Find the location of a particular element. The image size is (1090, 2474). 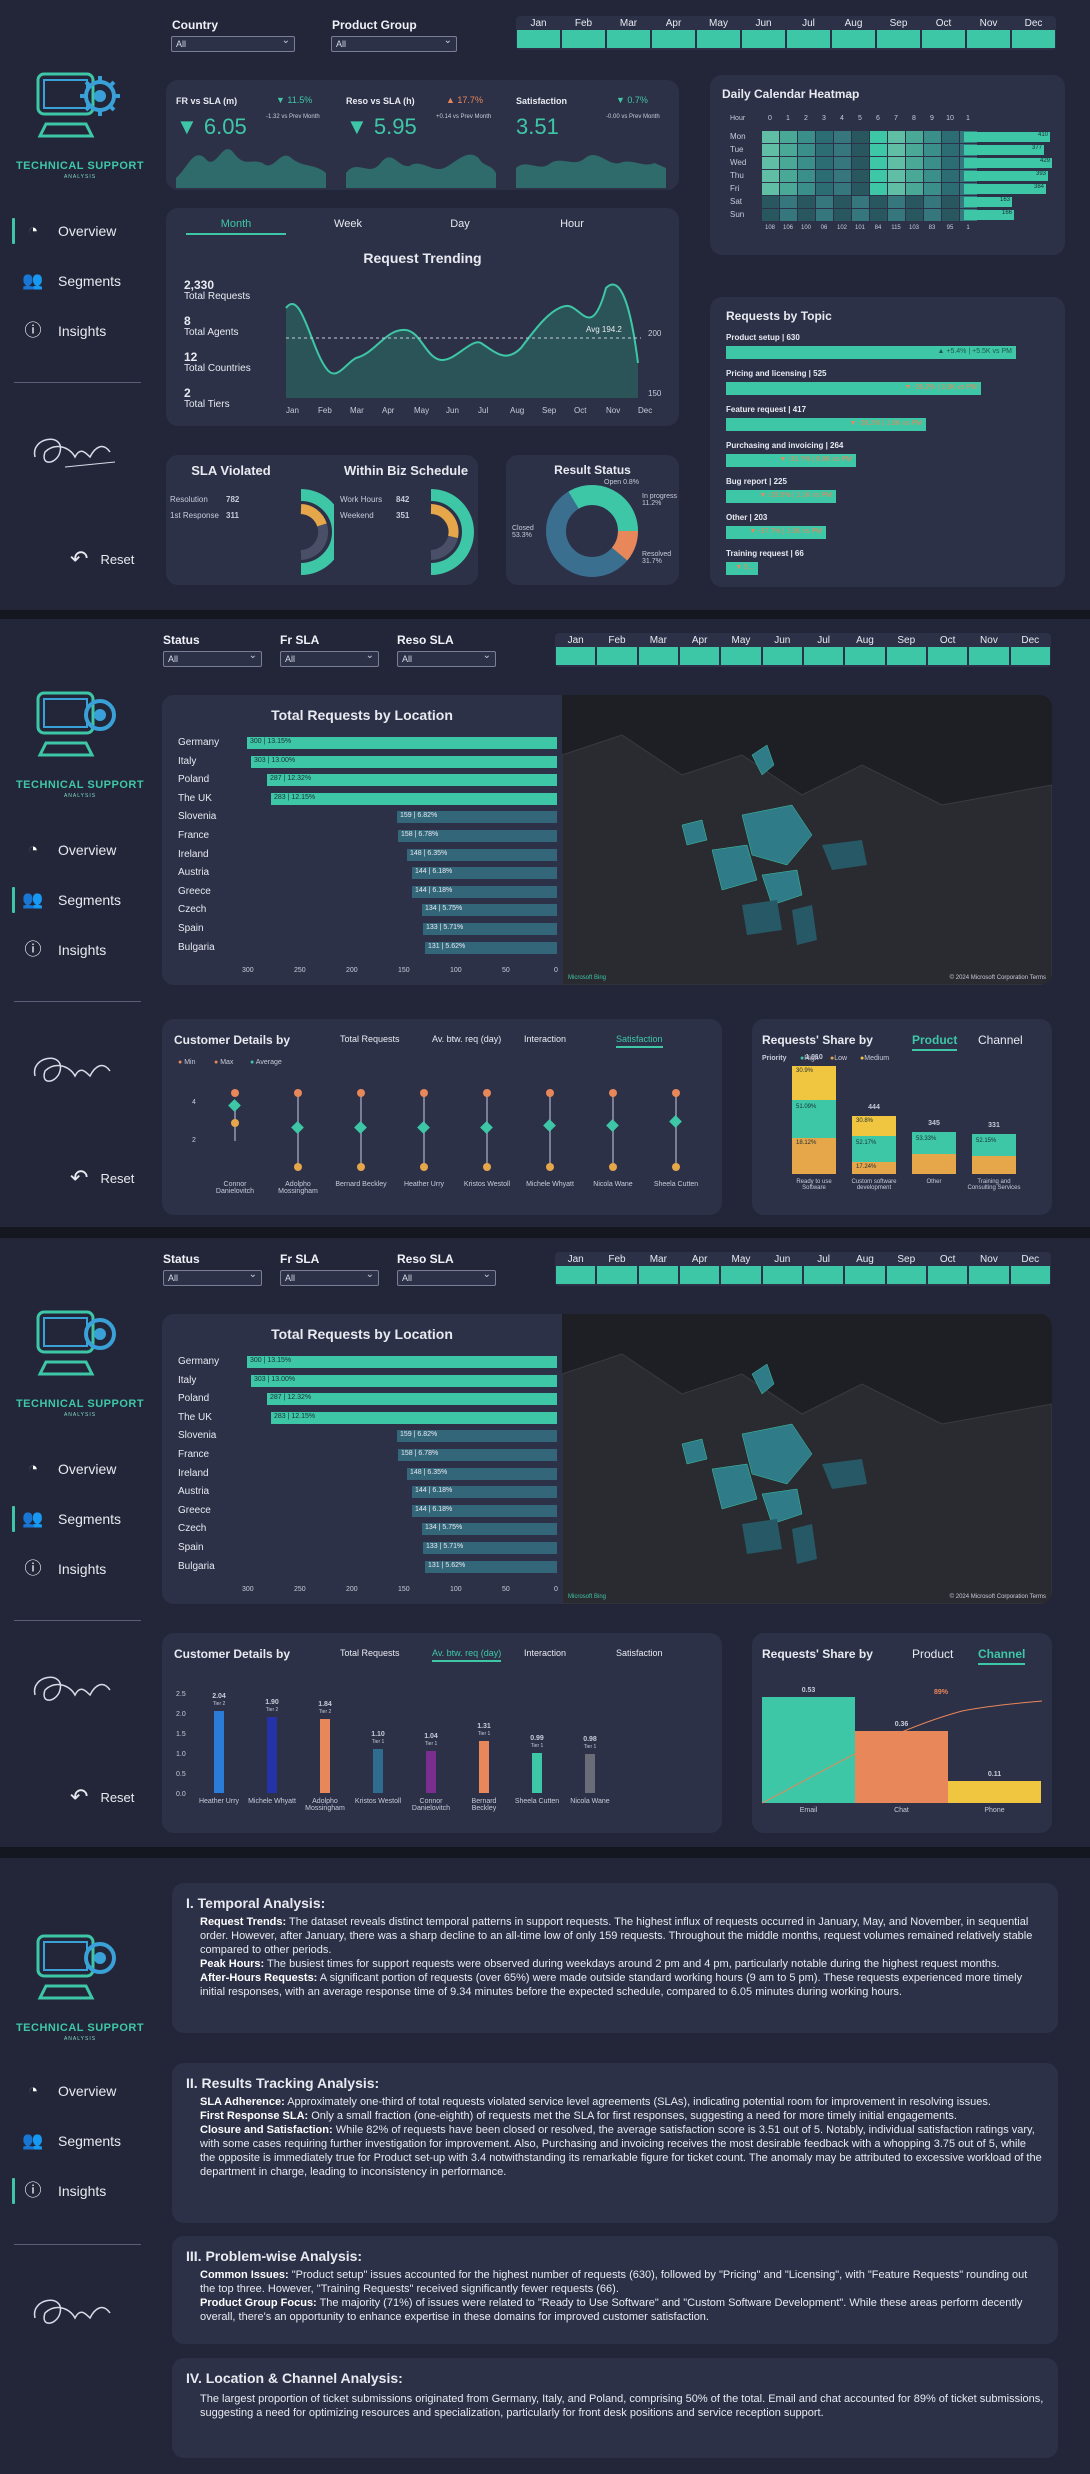

share-bar: 53.33% is located at coordinates (934, 1153).